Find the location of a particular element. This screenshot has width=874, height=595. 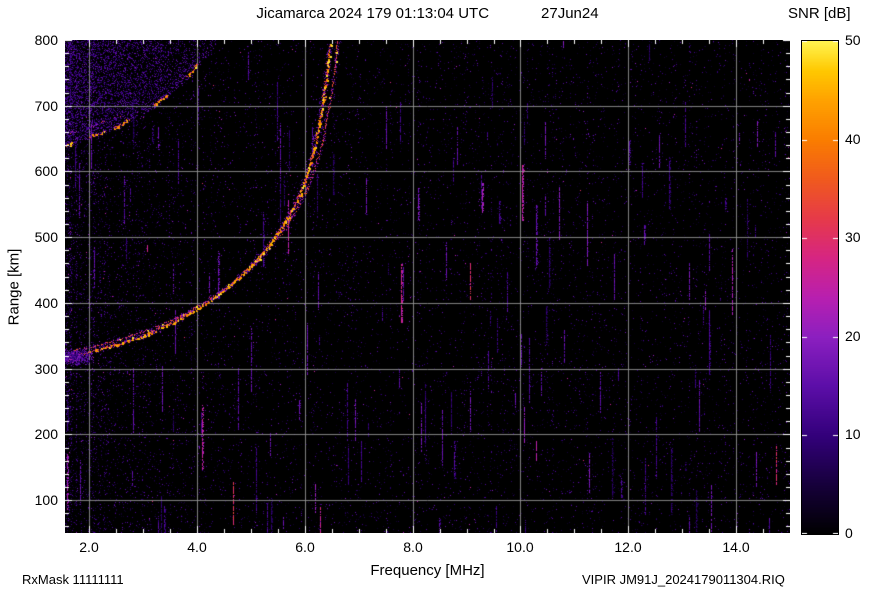

y-tick-label: 200 is located at coordinates (46, 434).